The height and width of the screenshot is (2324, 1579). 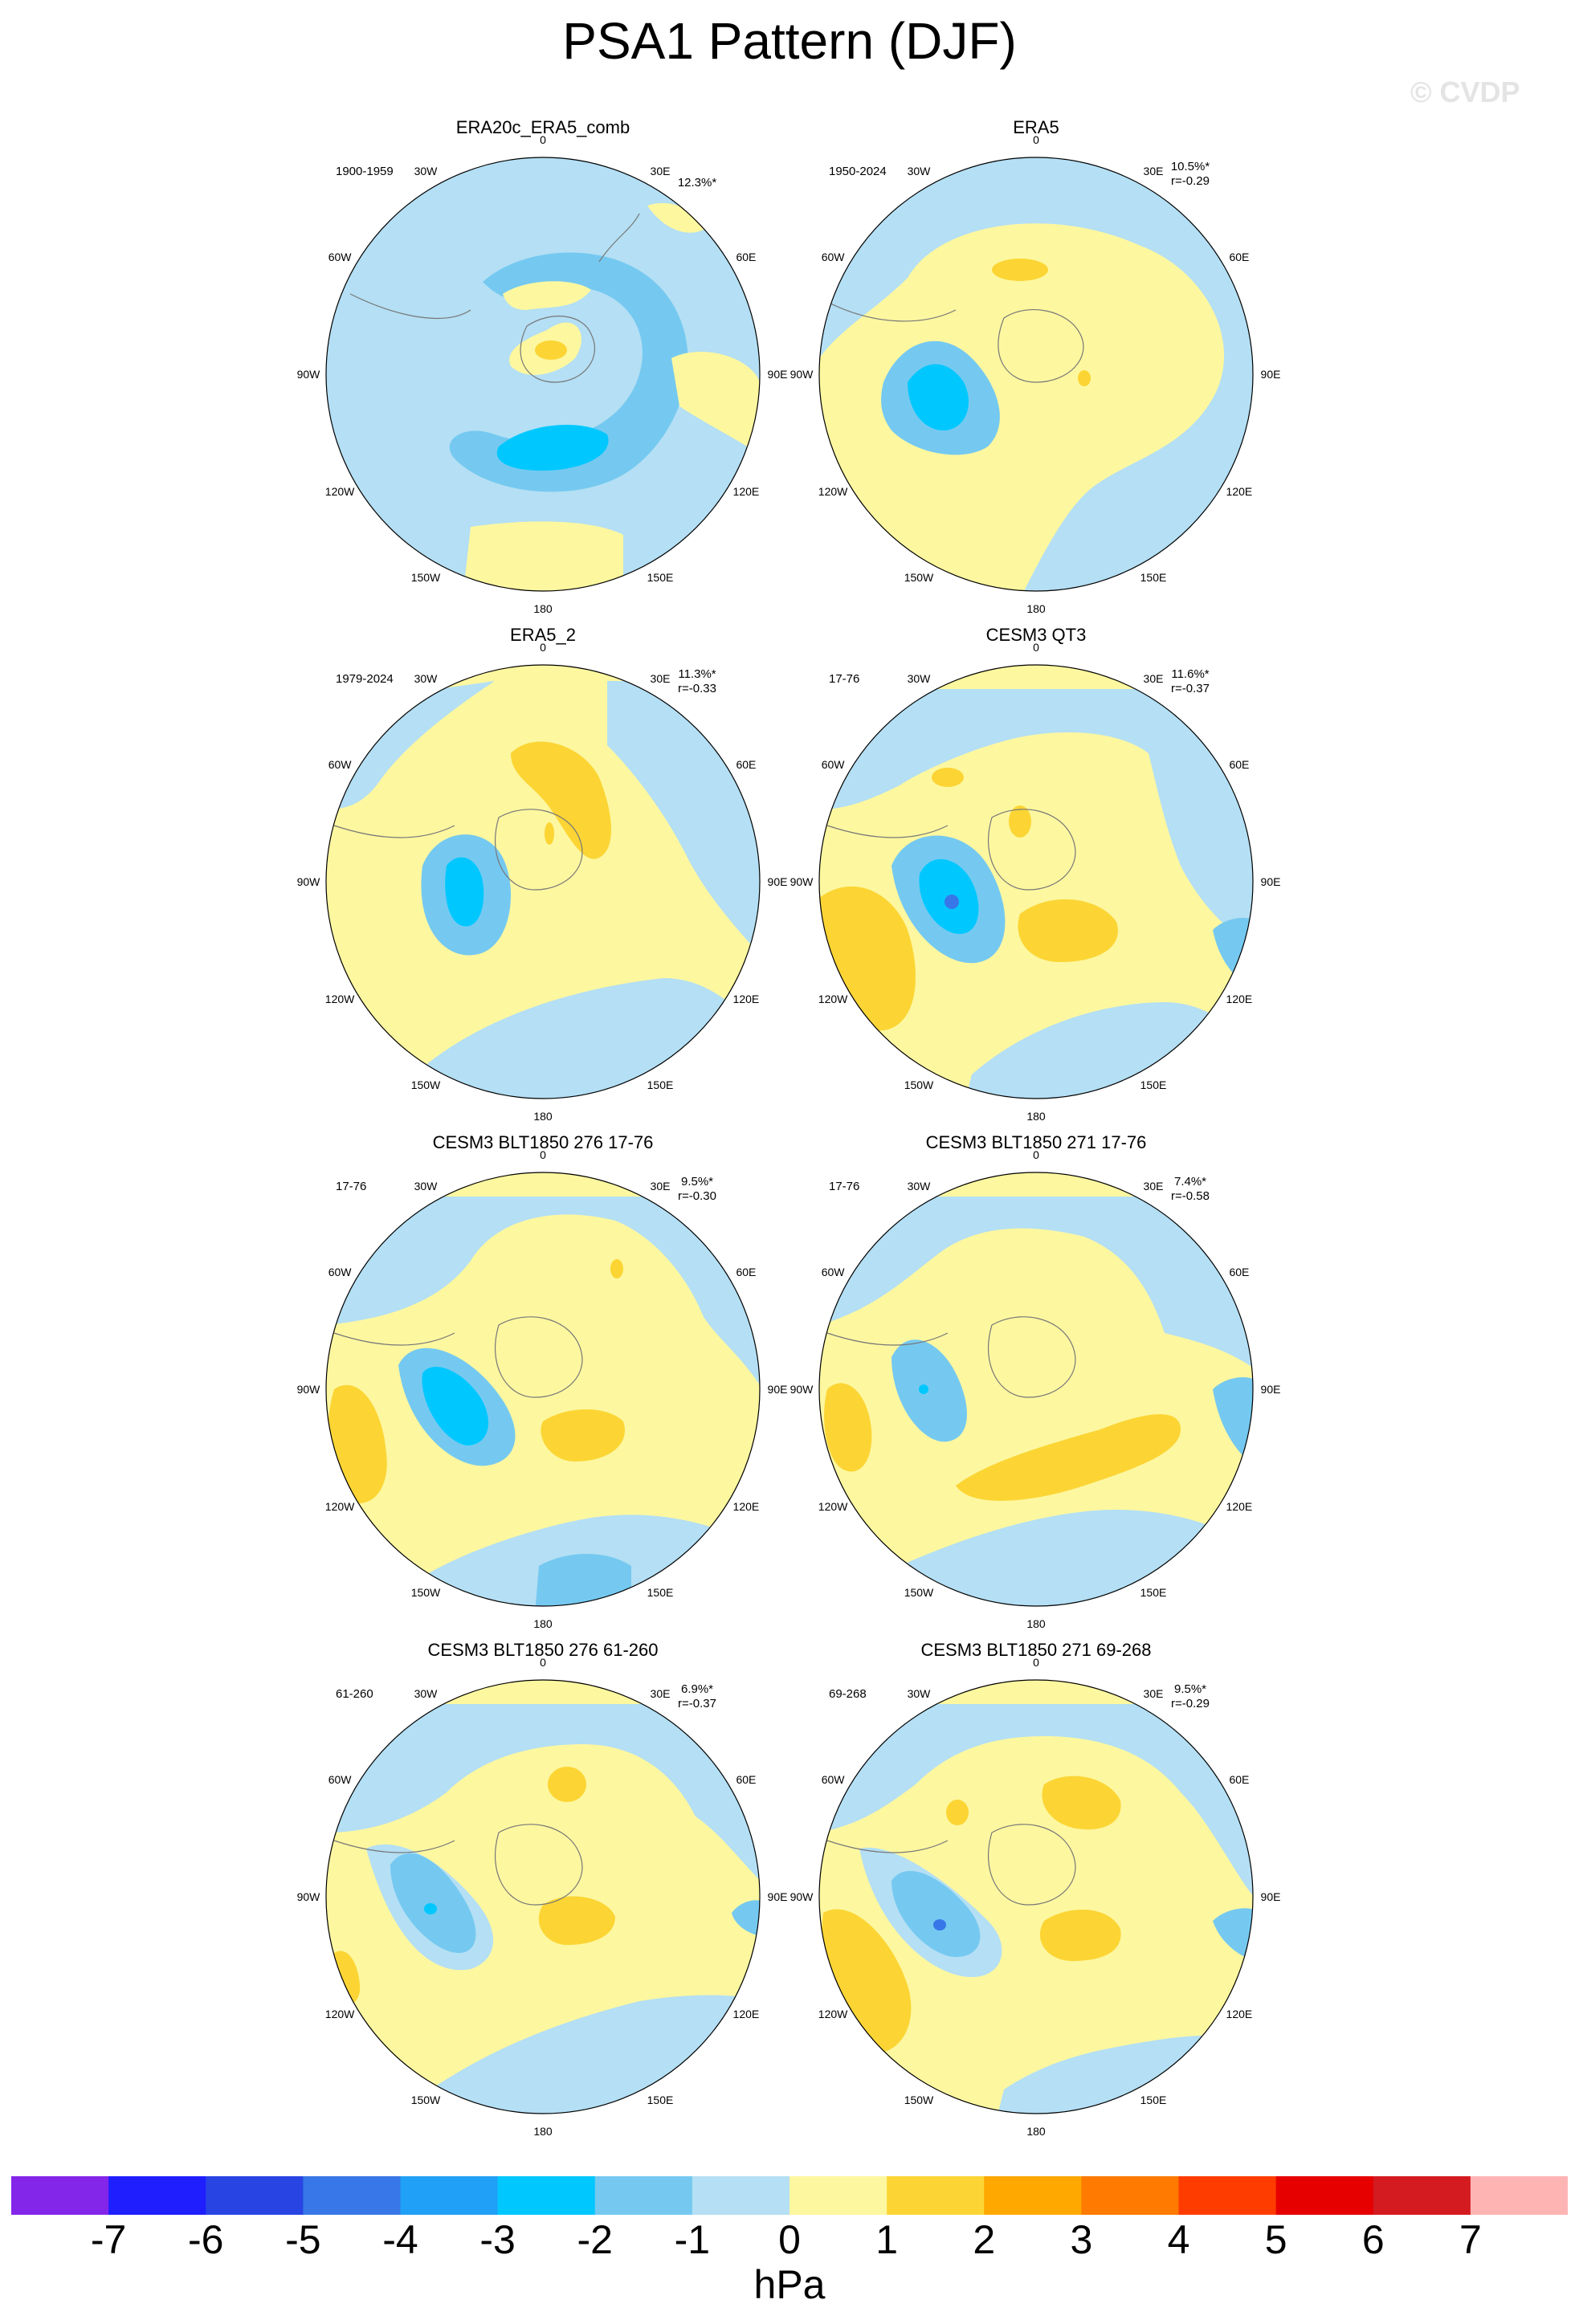 What do you see at coordinates (697, 689) in the screenshot?
I see `correlation-label: r=-0.33` at bounding box center [697, 689].